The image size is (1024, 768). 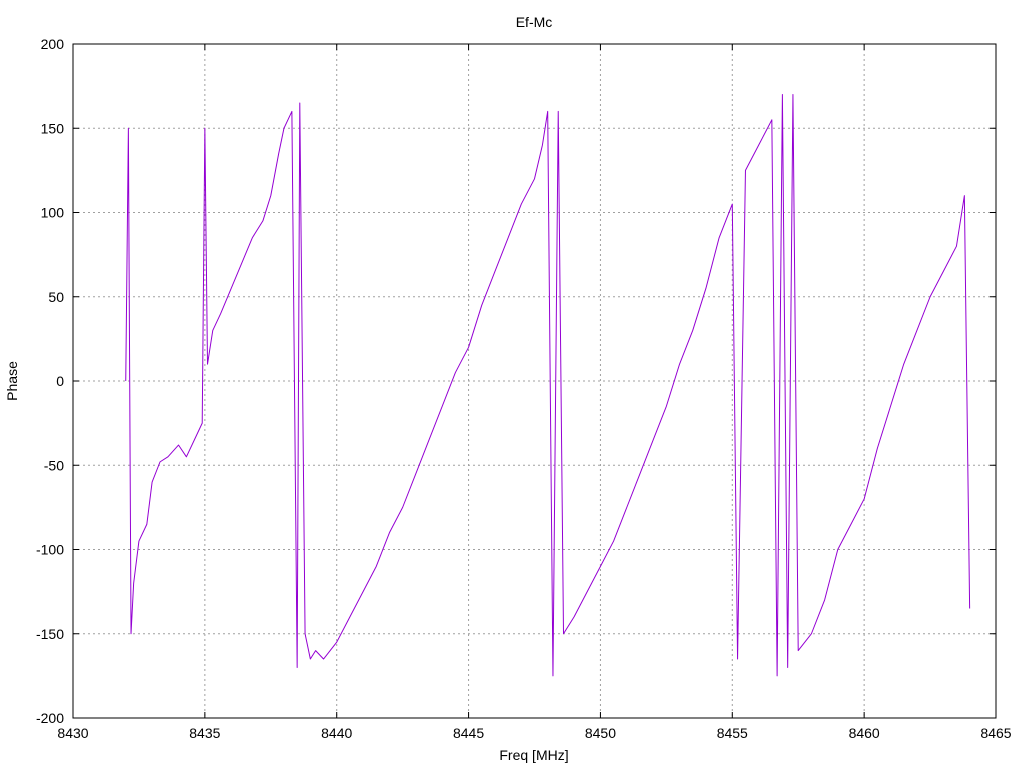 What do you see at coordinates (50, 550) in the screenshot?
I see `y-tick-label: -100` at bounding box center [50, 550].